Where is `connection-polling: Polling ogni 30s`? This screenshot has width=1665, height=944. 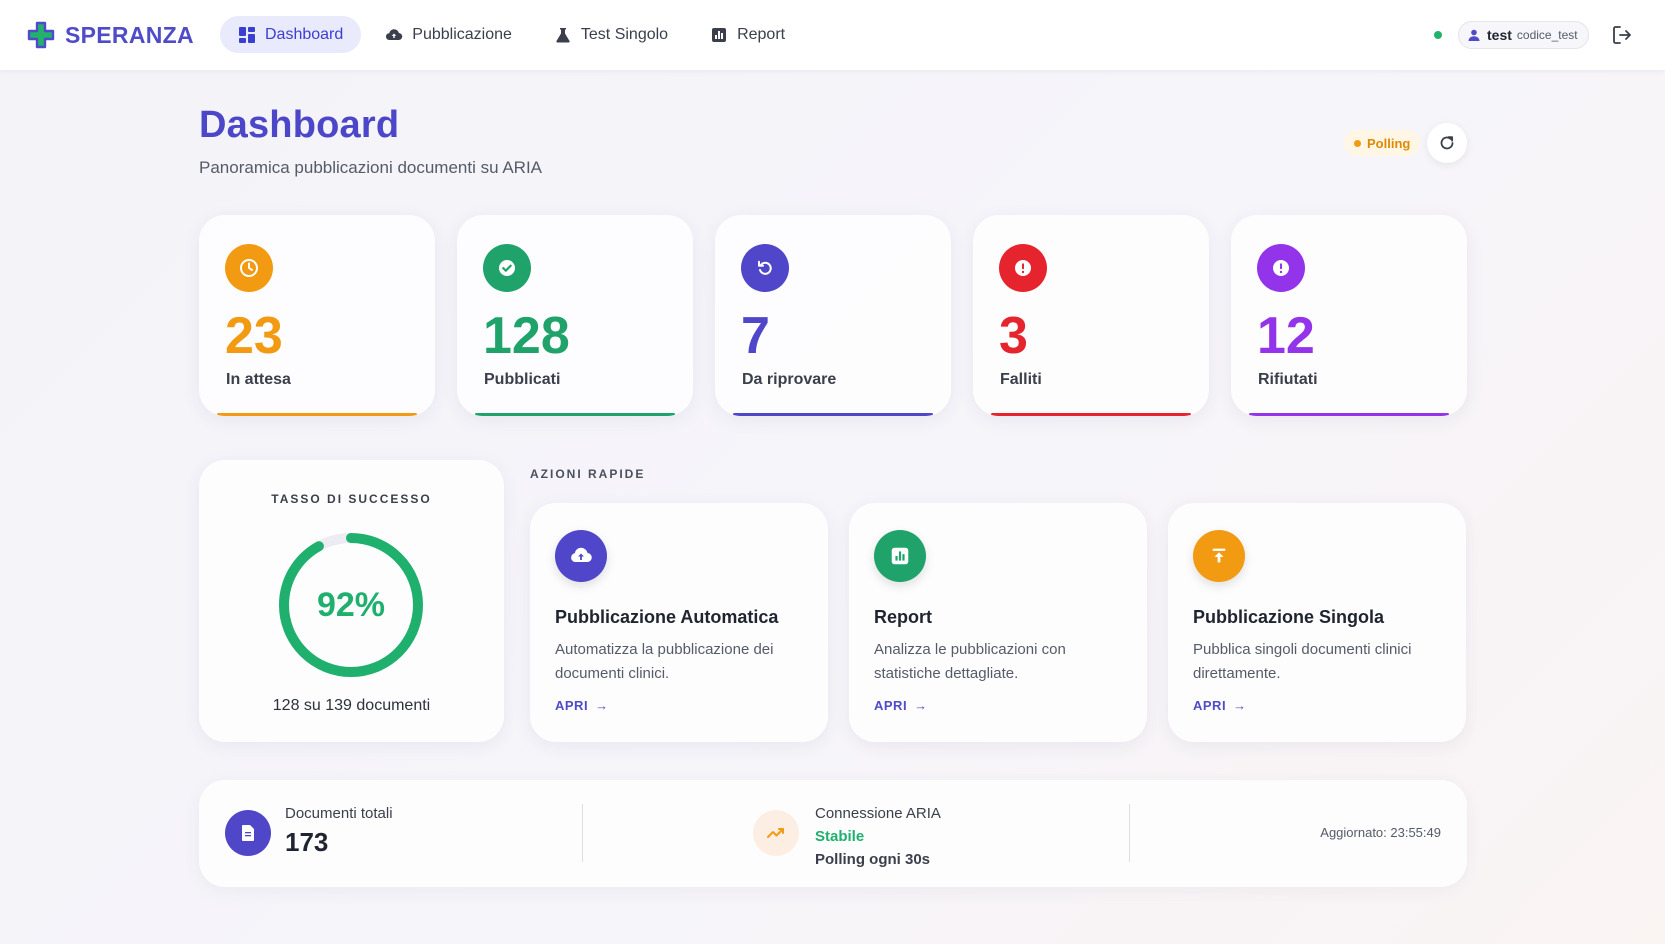 connection-polling: Polling ogni 30s is located at coordinates (873, 859).